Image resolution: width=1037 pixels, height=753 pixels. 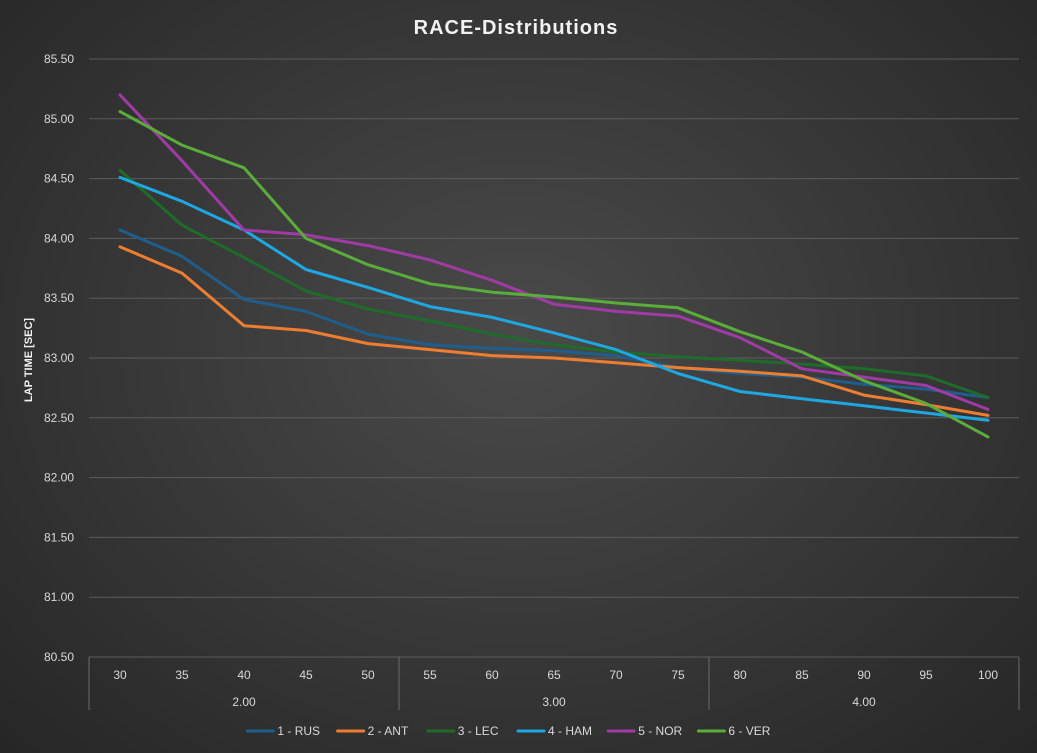 I want to click on y-tick-label: 80.50, so click(x=59, y=657).